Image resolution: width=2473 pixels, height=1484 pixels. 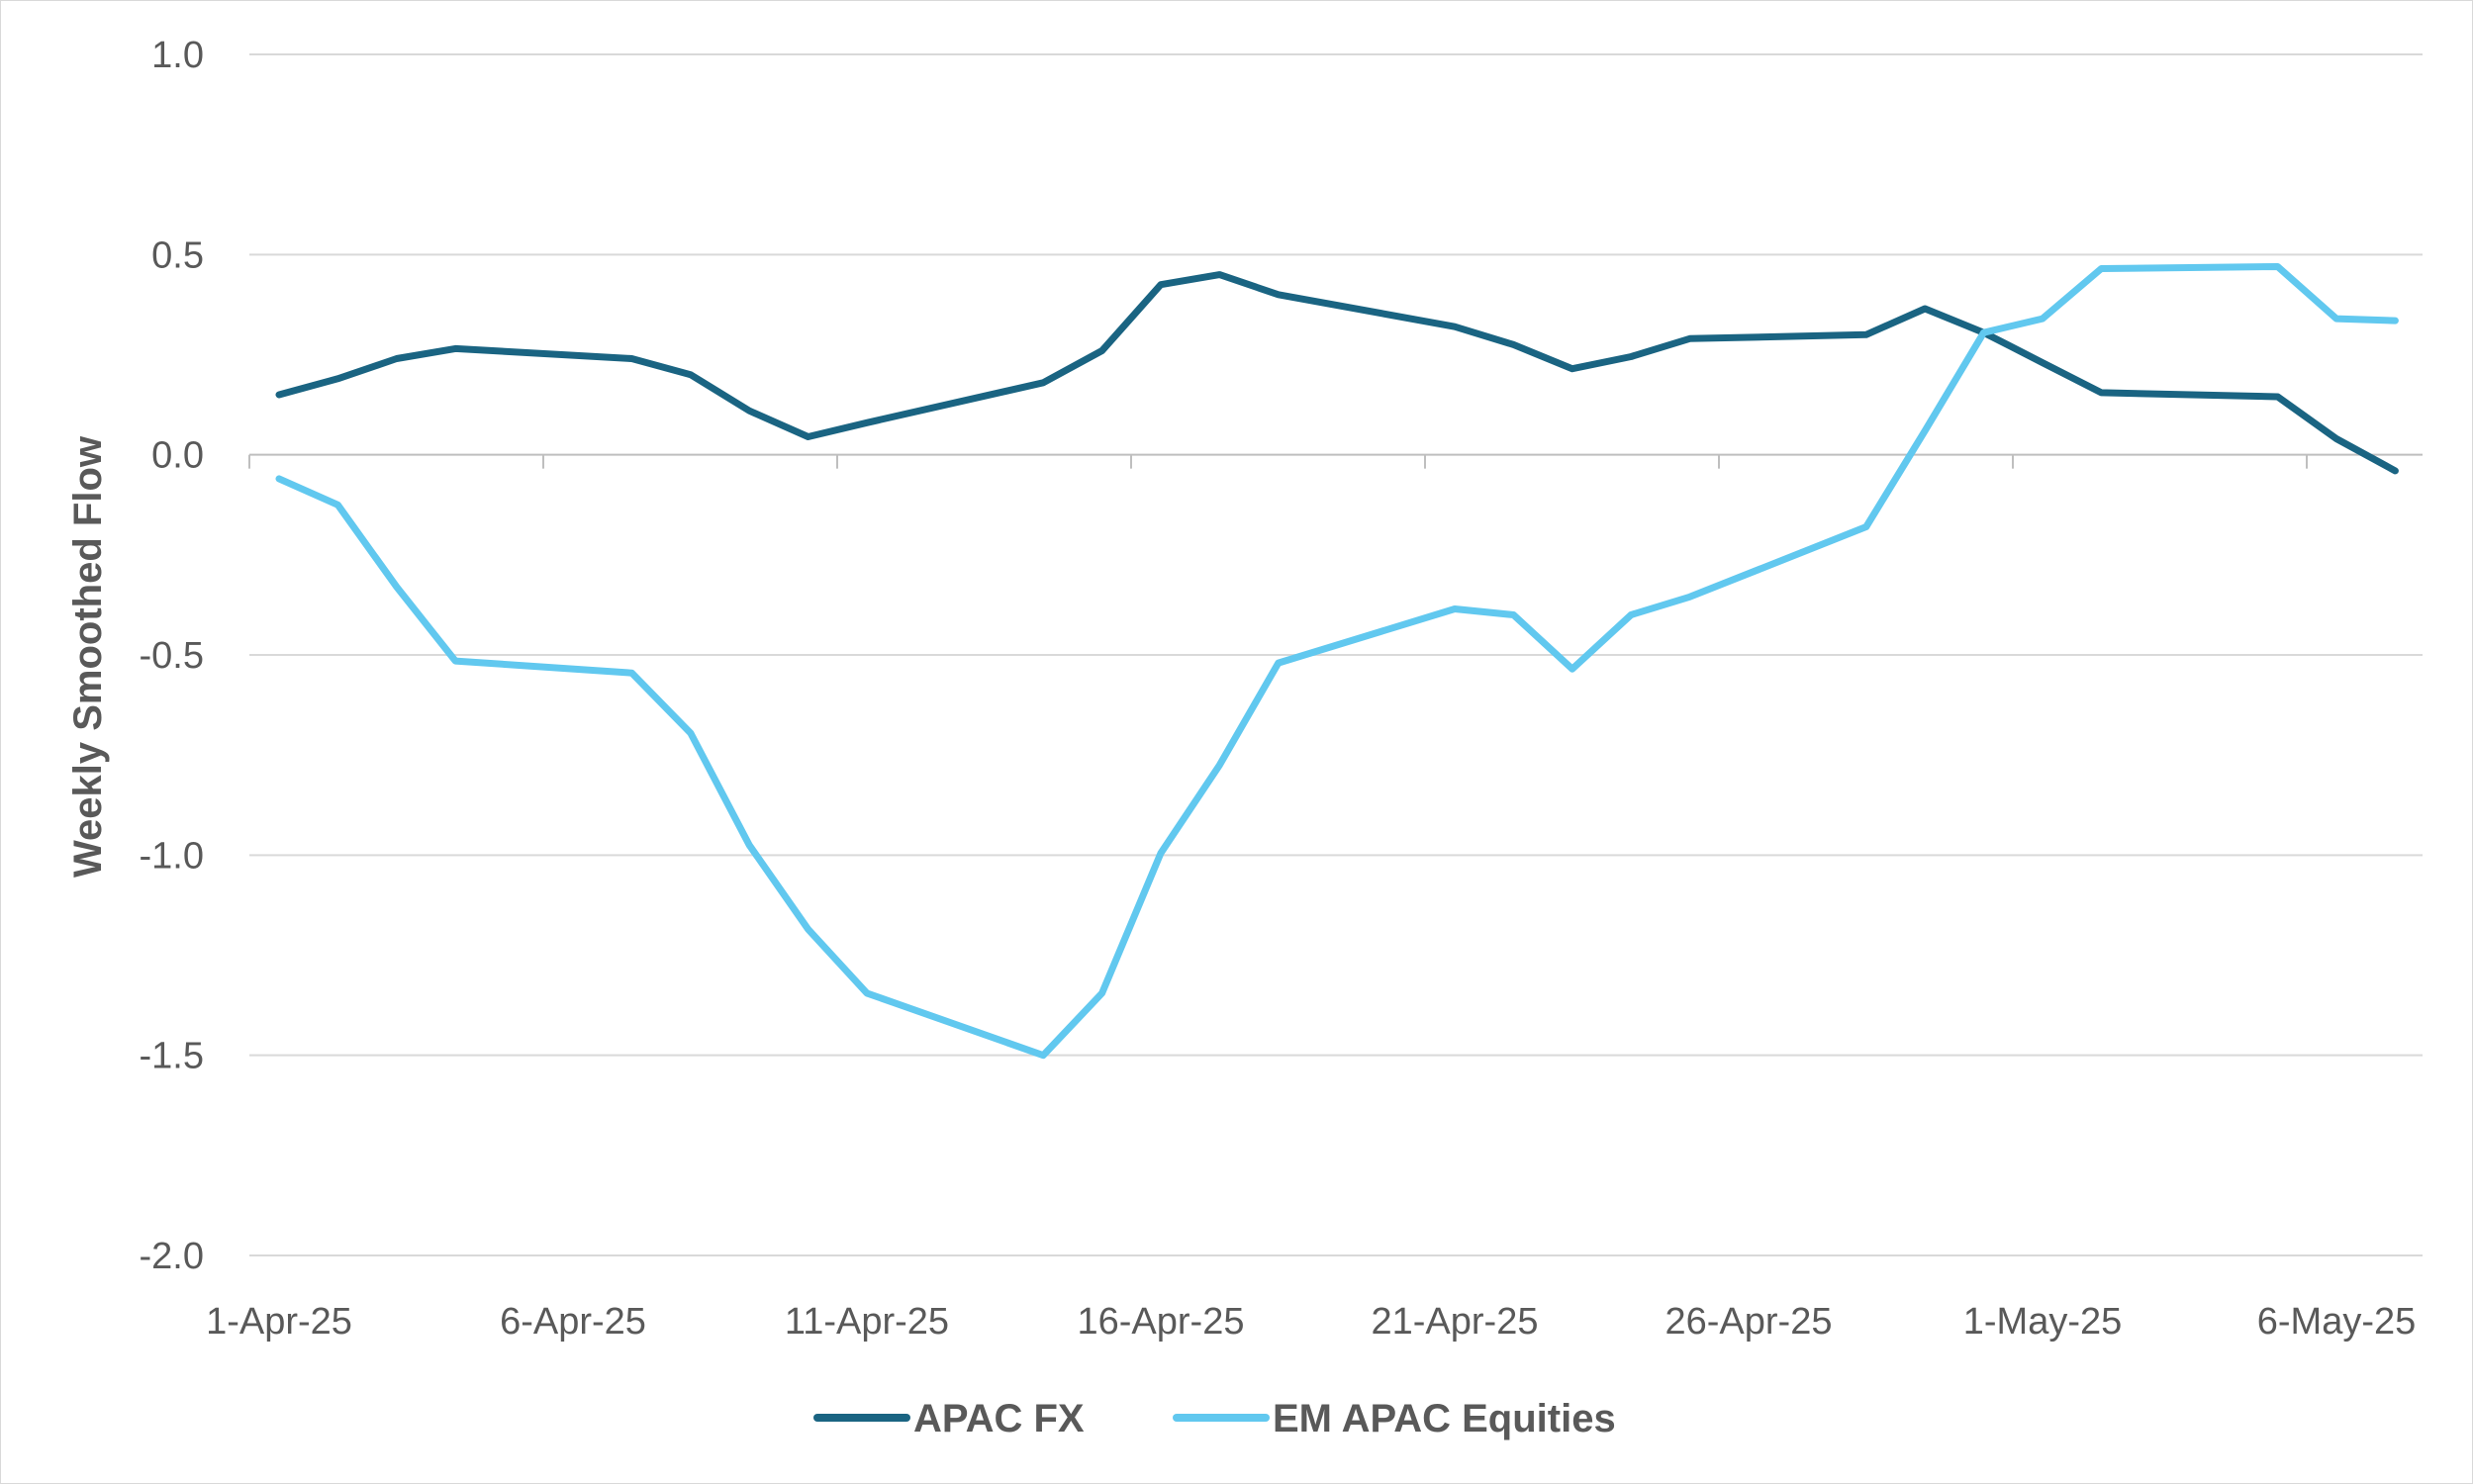 What do you see at coordinates (1455, 1322) in the screenshot?
I see `x-tick-label: 21-Apr-25` at bounding box center [1455, 1322].